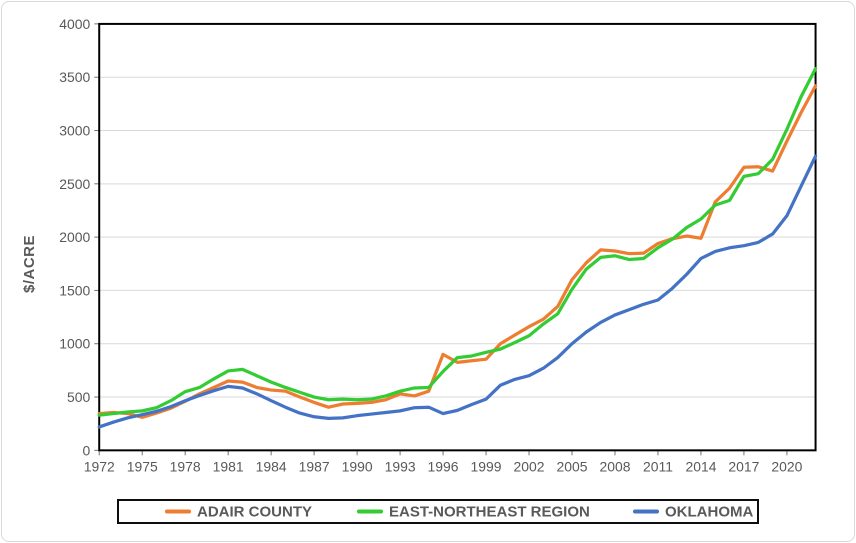 This screenshot has height=543, width=856. I want to click on x-tick-label: 1990, so click(357, 466).